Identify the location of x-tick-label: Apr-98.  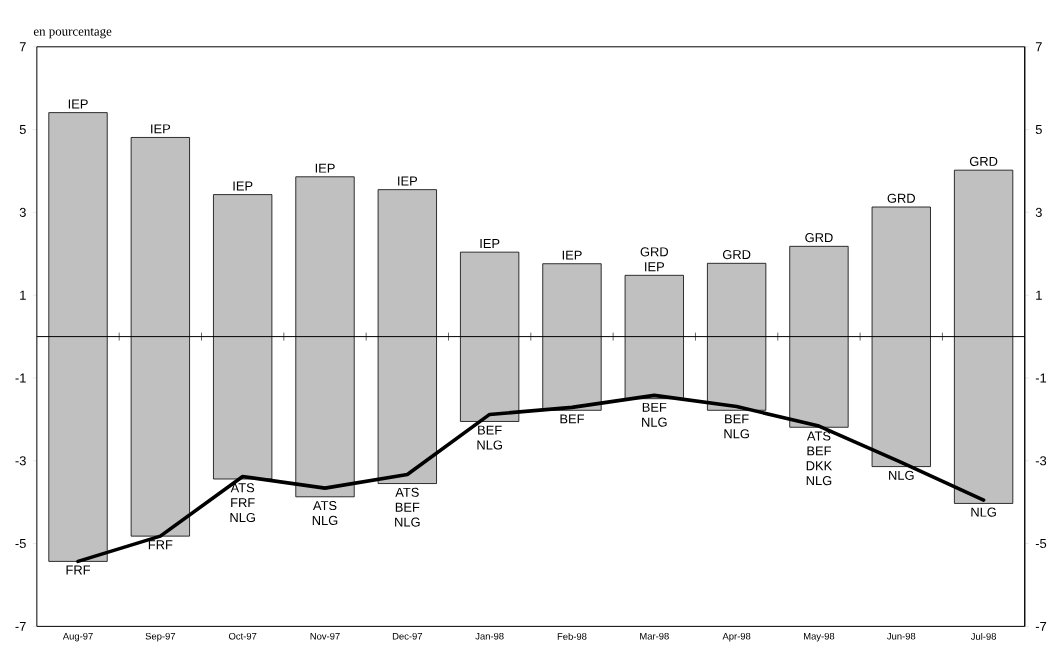
(736, 637).